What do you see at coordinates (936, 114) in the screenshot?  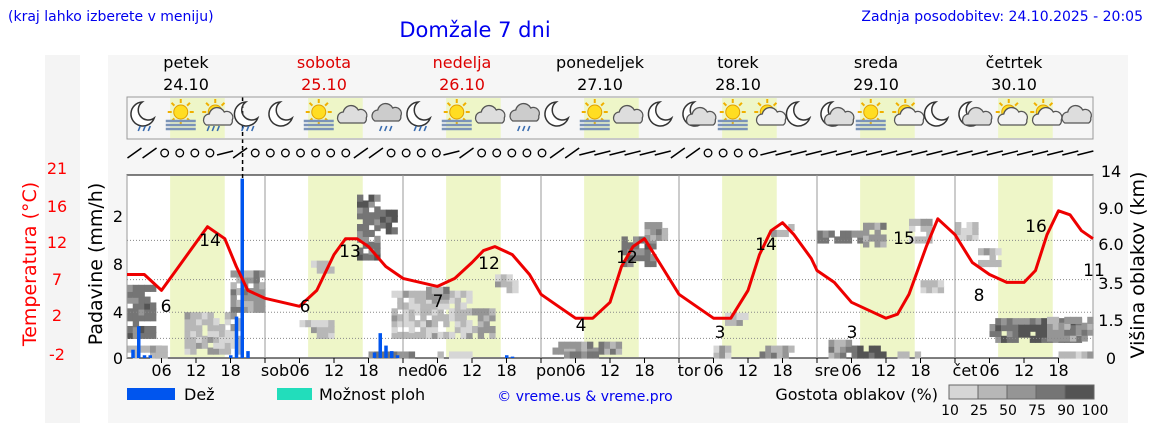 I see `moon-icon` at bounding box center [936, 114].